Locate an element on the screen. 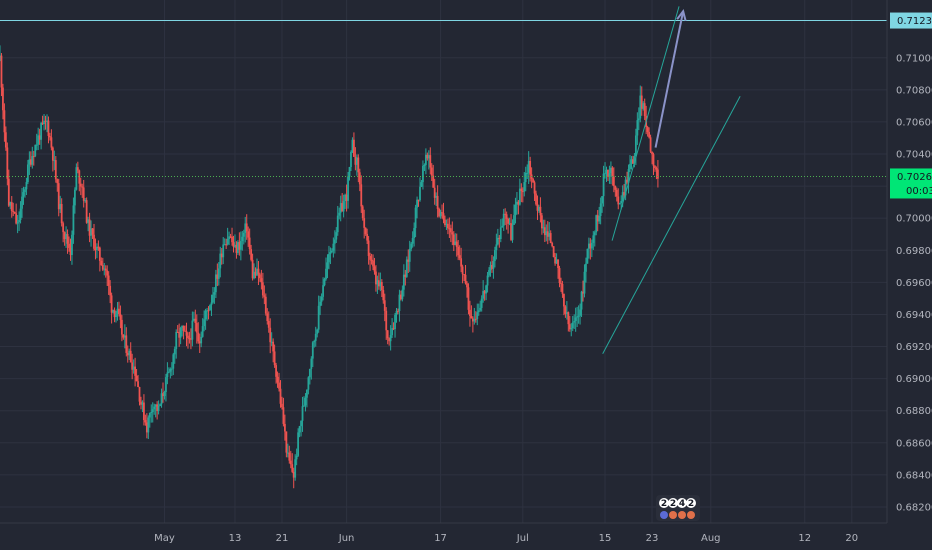  bar-countdown-label: 00:03 is located at coordinates (919, 191).